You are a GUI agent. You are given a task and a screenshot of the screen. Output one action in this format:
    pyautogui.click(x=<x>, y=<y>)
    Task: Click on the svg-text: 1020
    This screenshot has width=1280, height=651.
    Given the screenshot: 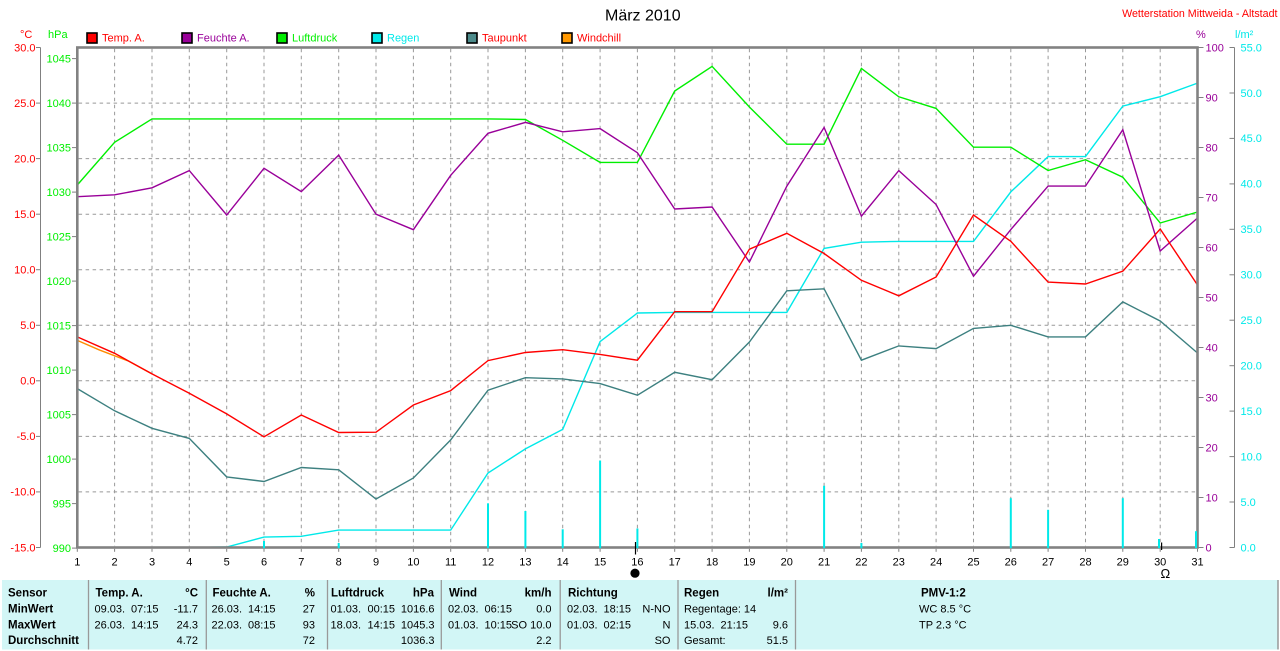 What is the action you would take?
    pyautogui.click(x=59, y=282)
    